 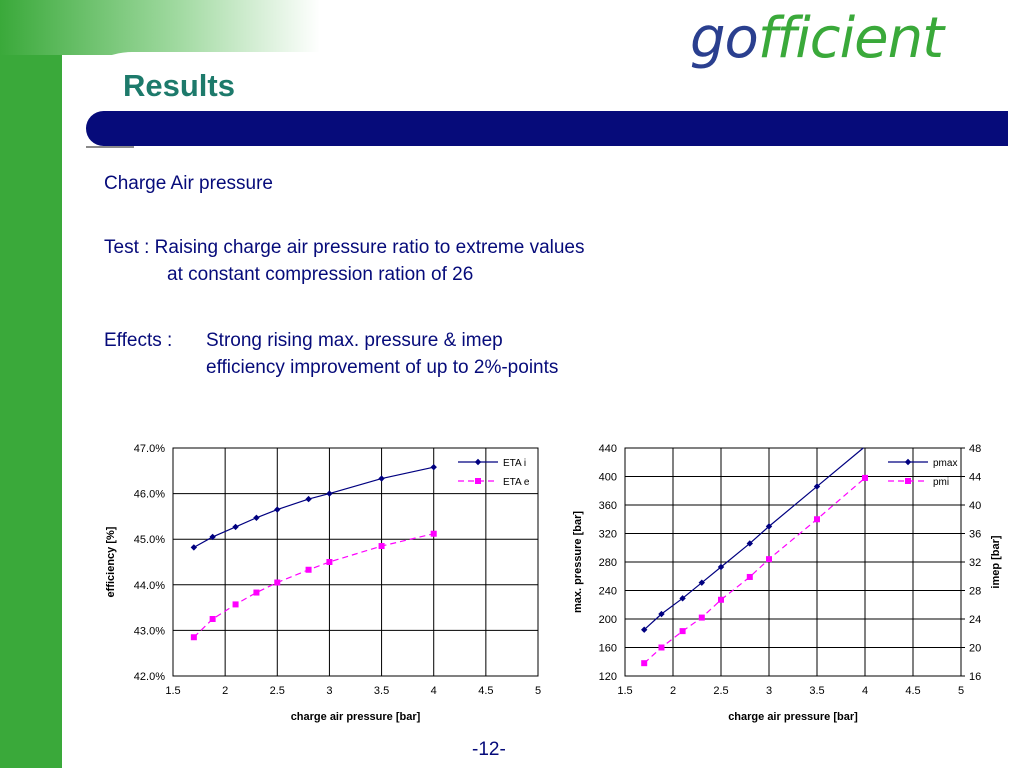 What do you see at coordinates (179, 85) in the screenshot?
I see `slide-title: Results` at bounding box center [179, 85].